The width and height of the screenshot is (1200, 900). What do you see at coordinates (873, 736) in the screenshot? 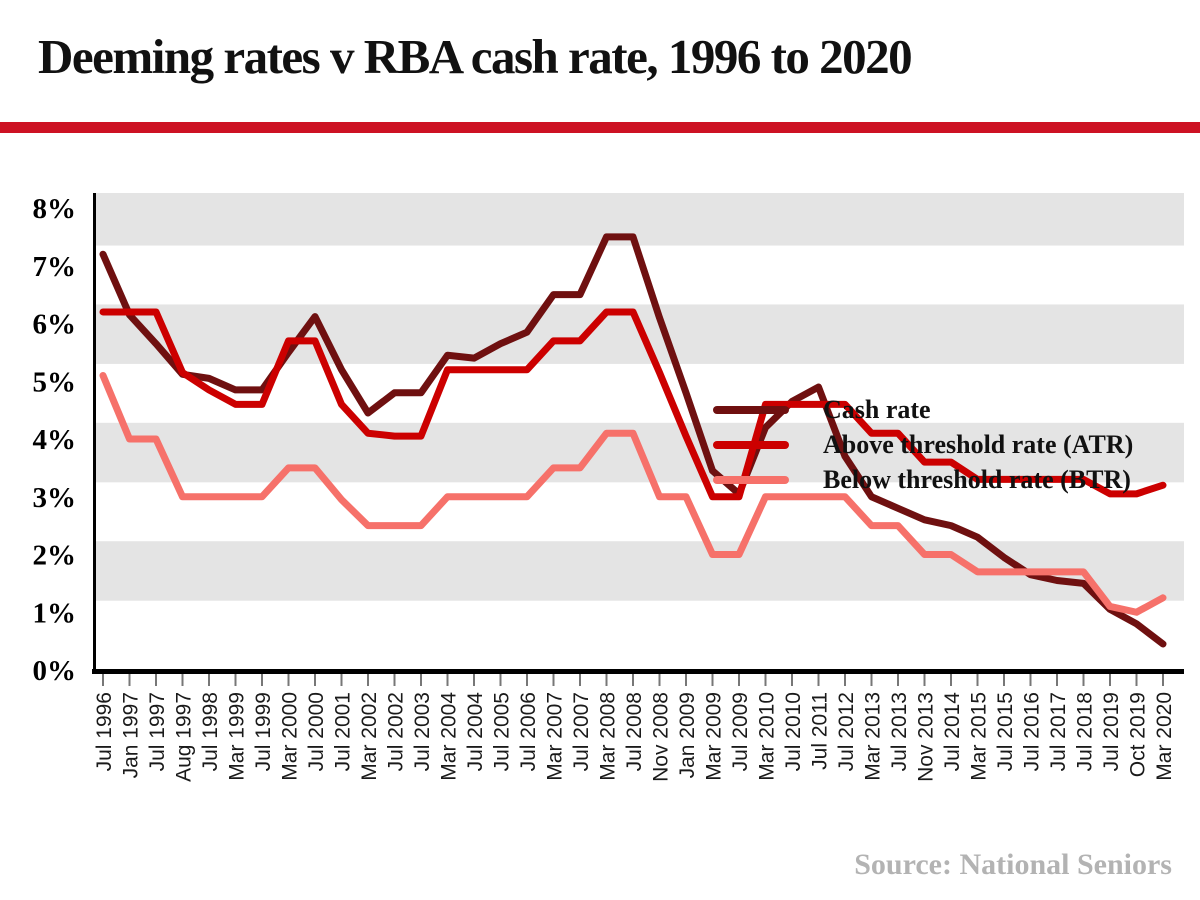
I see `x-tick-label: Mar 2013` at bounding box center [873, 736].